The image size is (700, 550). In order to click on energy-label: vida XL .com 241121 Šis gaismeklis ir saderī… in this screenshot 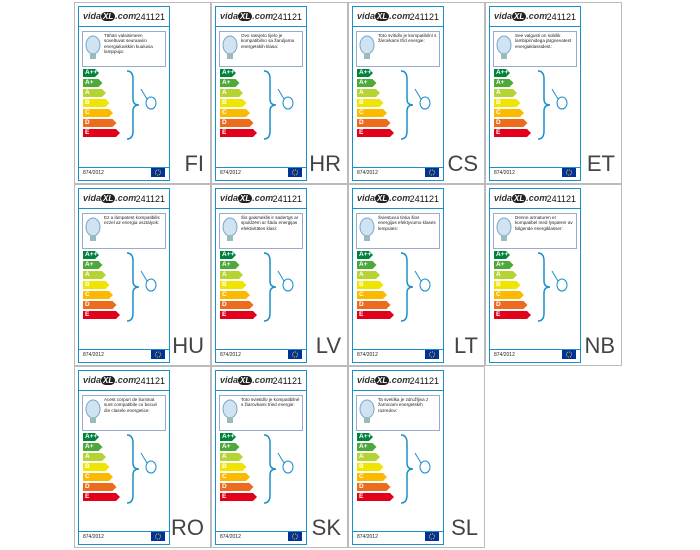, I will do `click(261, 275)`.